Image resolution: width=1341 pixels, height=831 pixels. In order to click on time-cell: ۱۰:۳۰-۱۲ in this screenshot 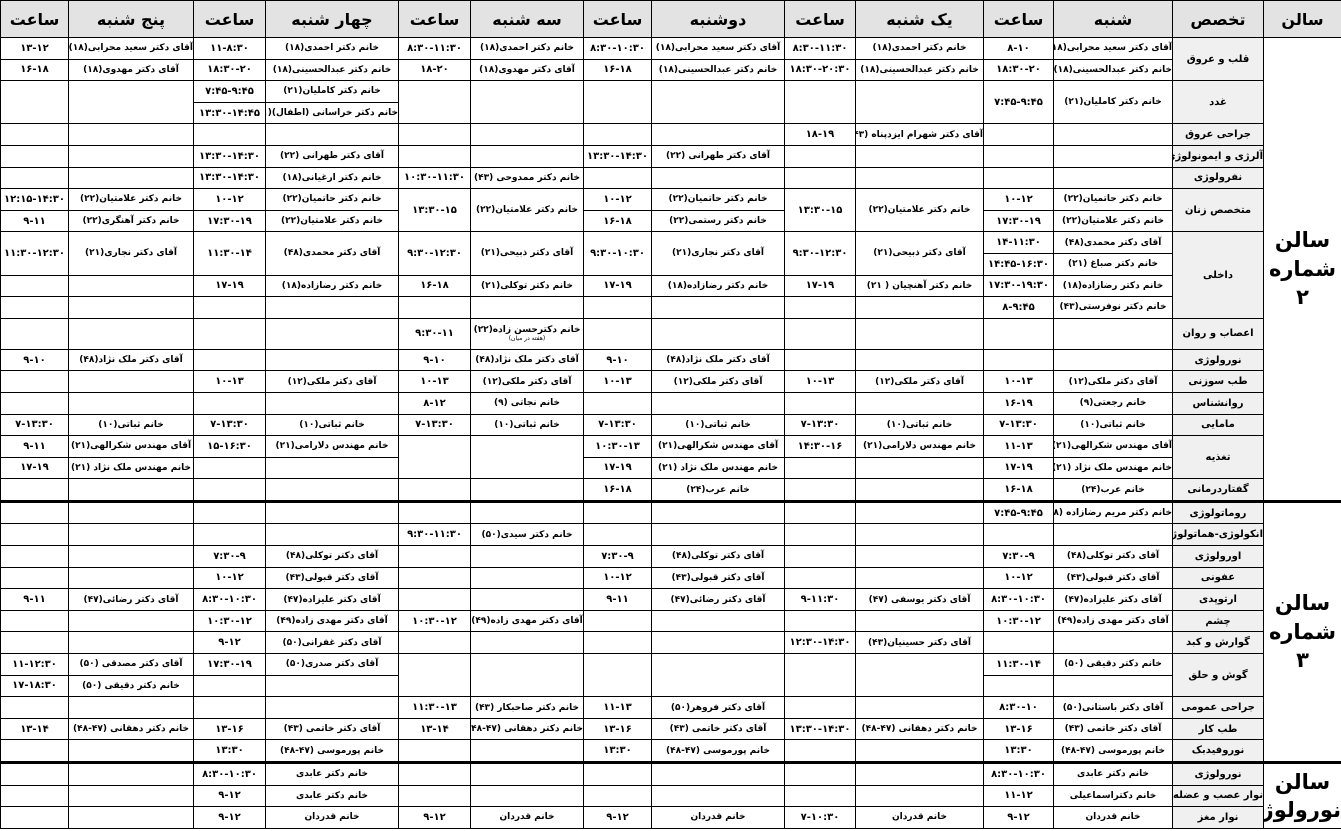, I will do `click(229, 621)`.